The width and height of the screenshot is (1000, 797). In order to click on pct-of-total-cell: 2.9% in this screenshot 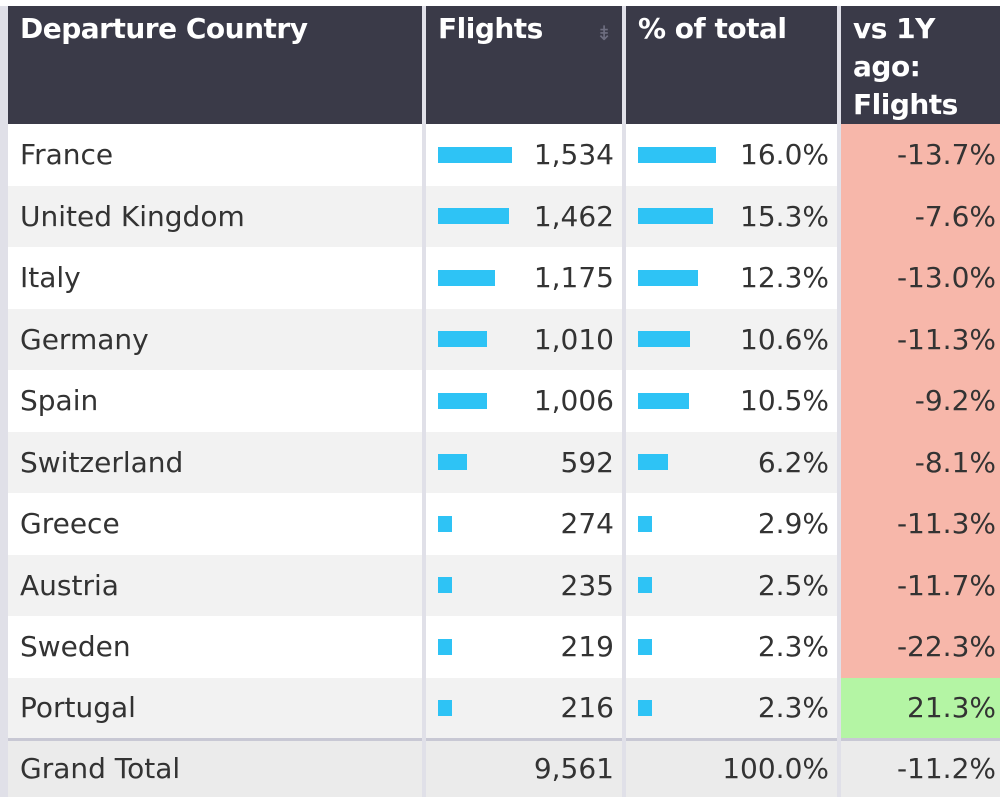, I will do `click(730, 524)`.